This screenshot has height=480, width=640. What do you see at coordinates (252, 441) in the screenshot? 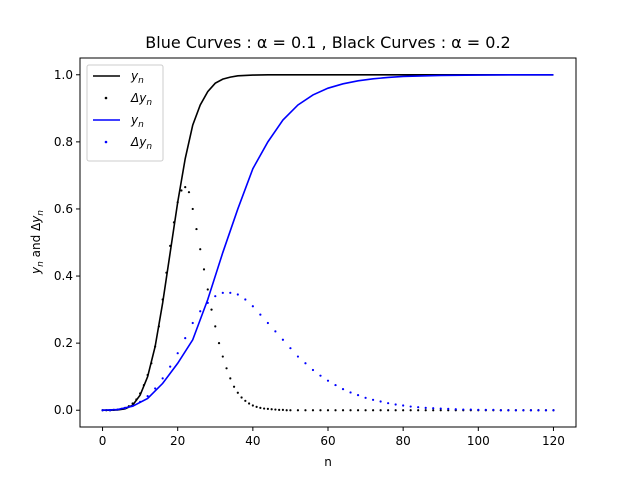
I see `x-tick-label: 40` at bounding box center [252, 441].